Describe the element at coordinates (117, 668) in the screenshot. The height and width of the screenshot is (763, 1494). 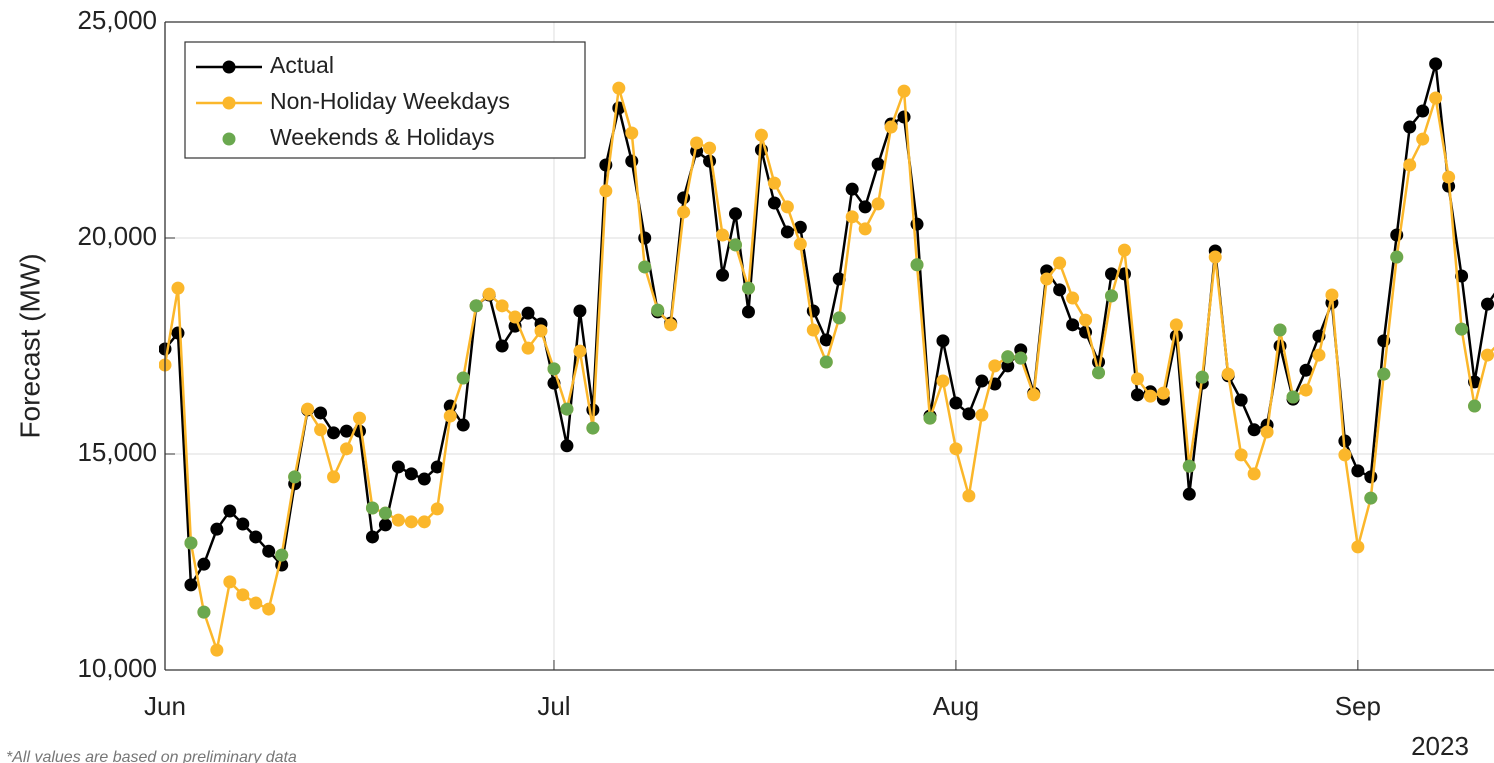
I see `y-tick-label: 10,000` at that location.